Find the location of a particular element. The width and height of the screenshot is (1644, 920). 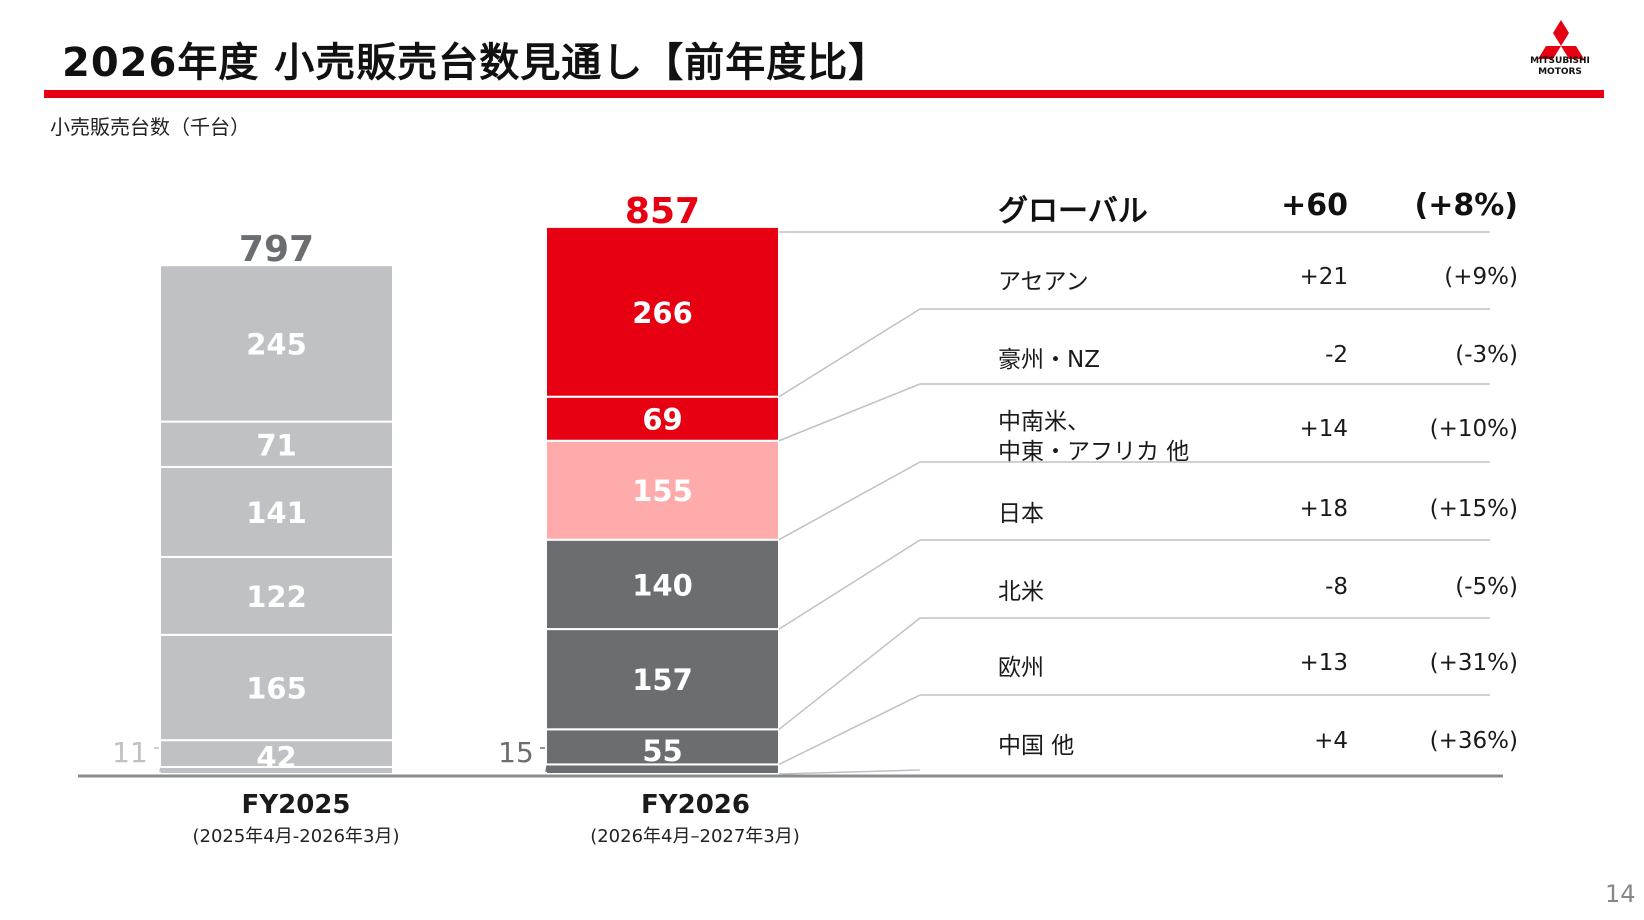

category-label-fy2025: FY2025 is located at coordinates (296, 805).